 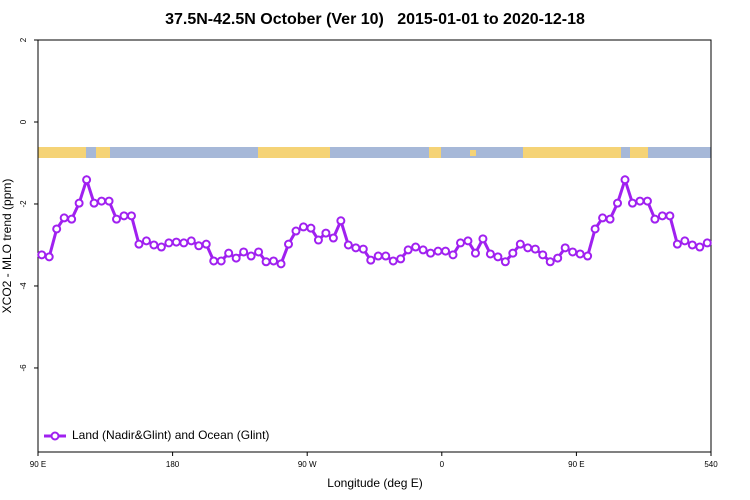 I want to click on y-tick-label: -6, so click(x=23, y=368).